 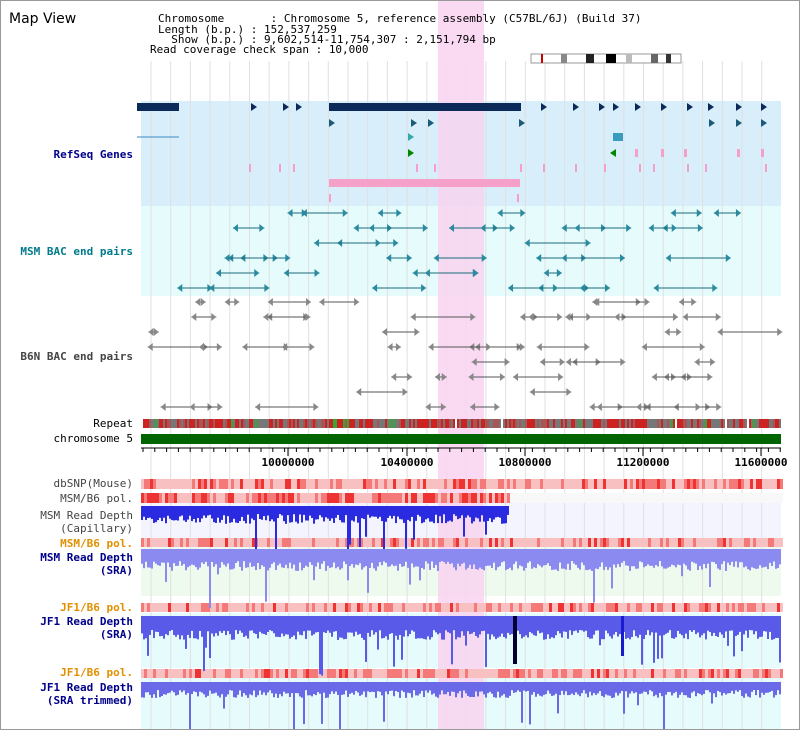 What do you see at coordinates (638, 107) in the screenshot?
I see `gene-arrow` at bounding box center [638, 107].